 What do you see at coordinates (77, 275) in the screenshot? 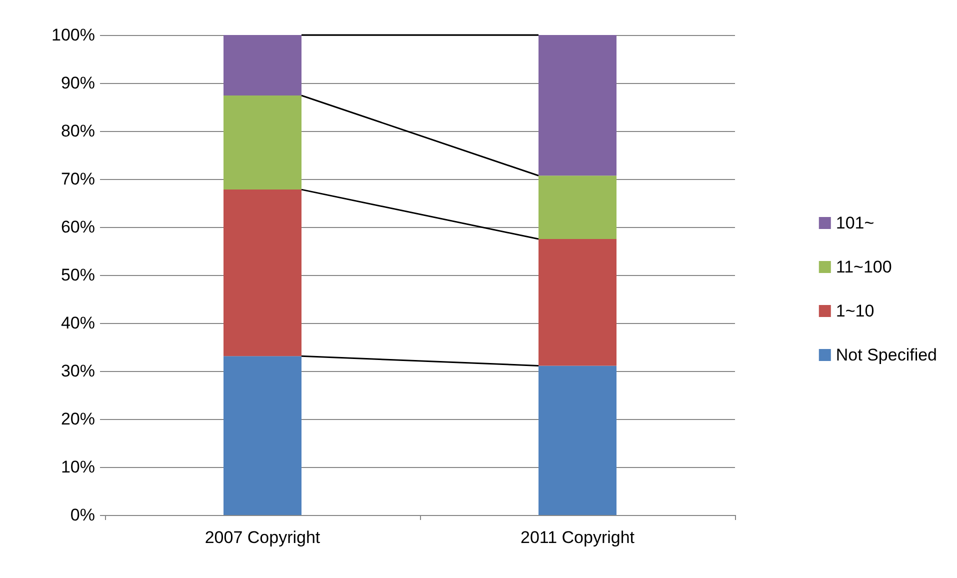
I see `y-tick-label: 50%` at bounding box center [77, 275].